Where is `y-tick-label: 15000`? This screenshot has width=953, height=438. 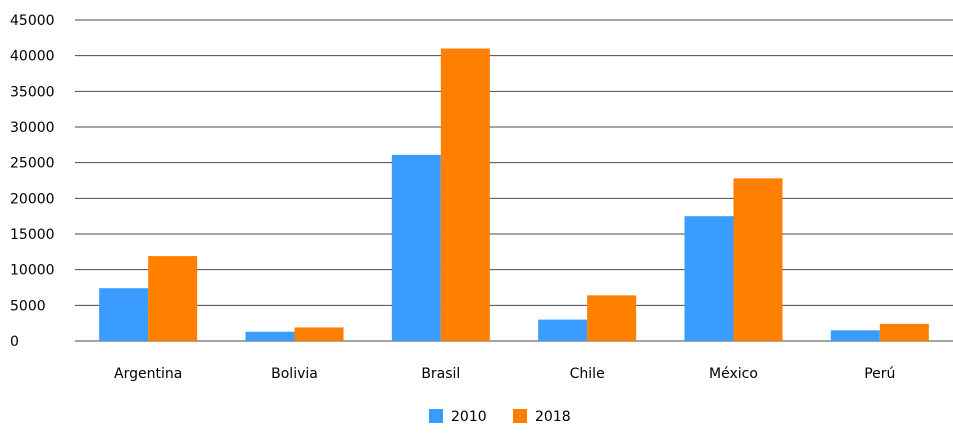
y-tick-label: 15000 is located at coordinates (32, 235).